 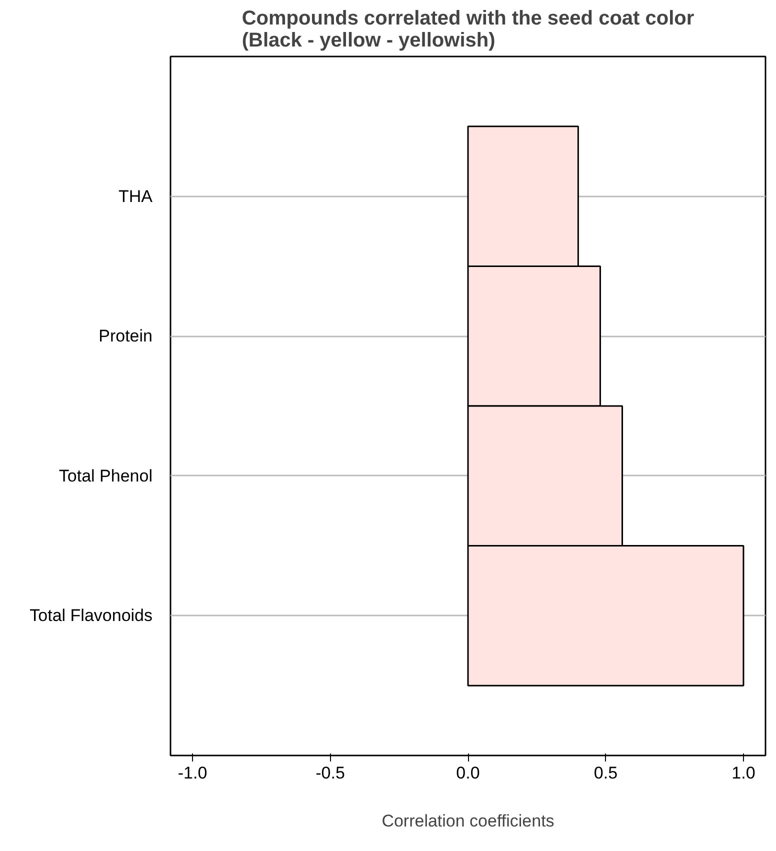 I want to click on y-tick-label: Total Flavonoids, so click(x=91, y=616).